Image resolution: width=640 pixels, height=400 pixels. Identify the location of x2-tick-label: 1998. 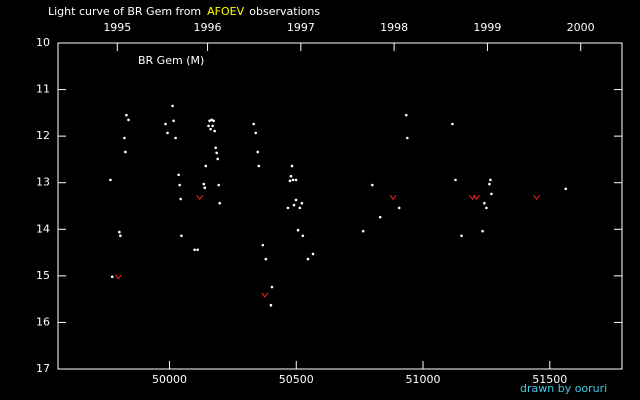
(394, 27).